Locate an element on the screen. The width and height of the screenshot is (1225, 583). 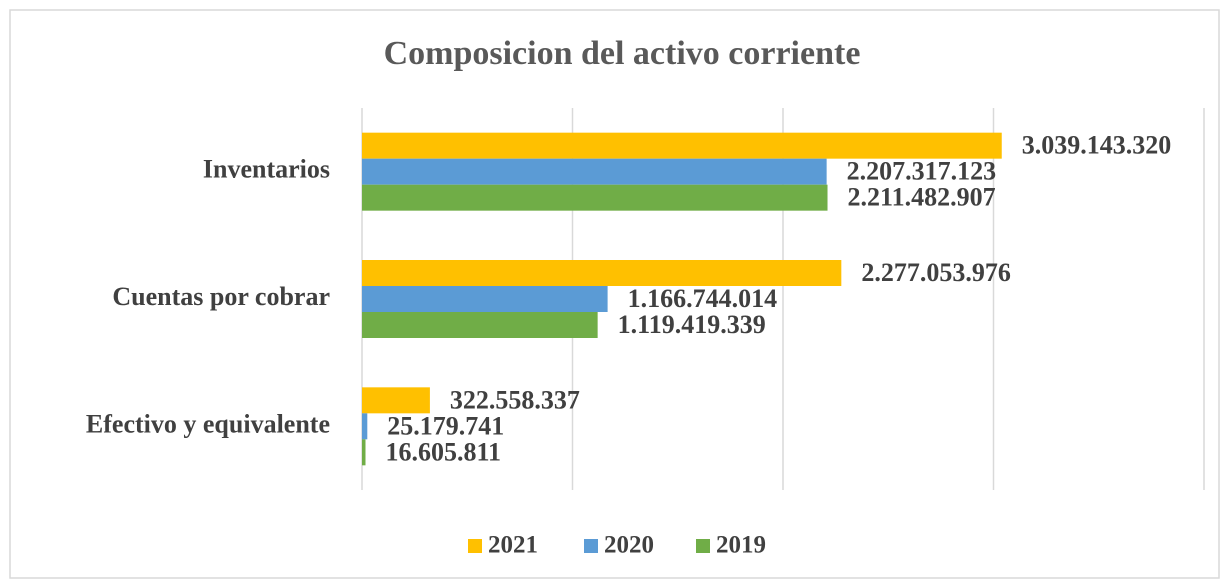
value-label: 1.119.419.339 is located at coordinates (692, 324).